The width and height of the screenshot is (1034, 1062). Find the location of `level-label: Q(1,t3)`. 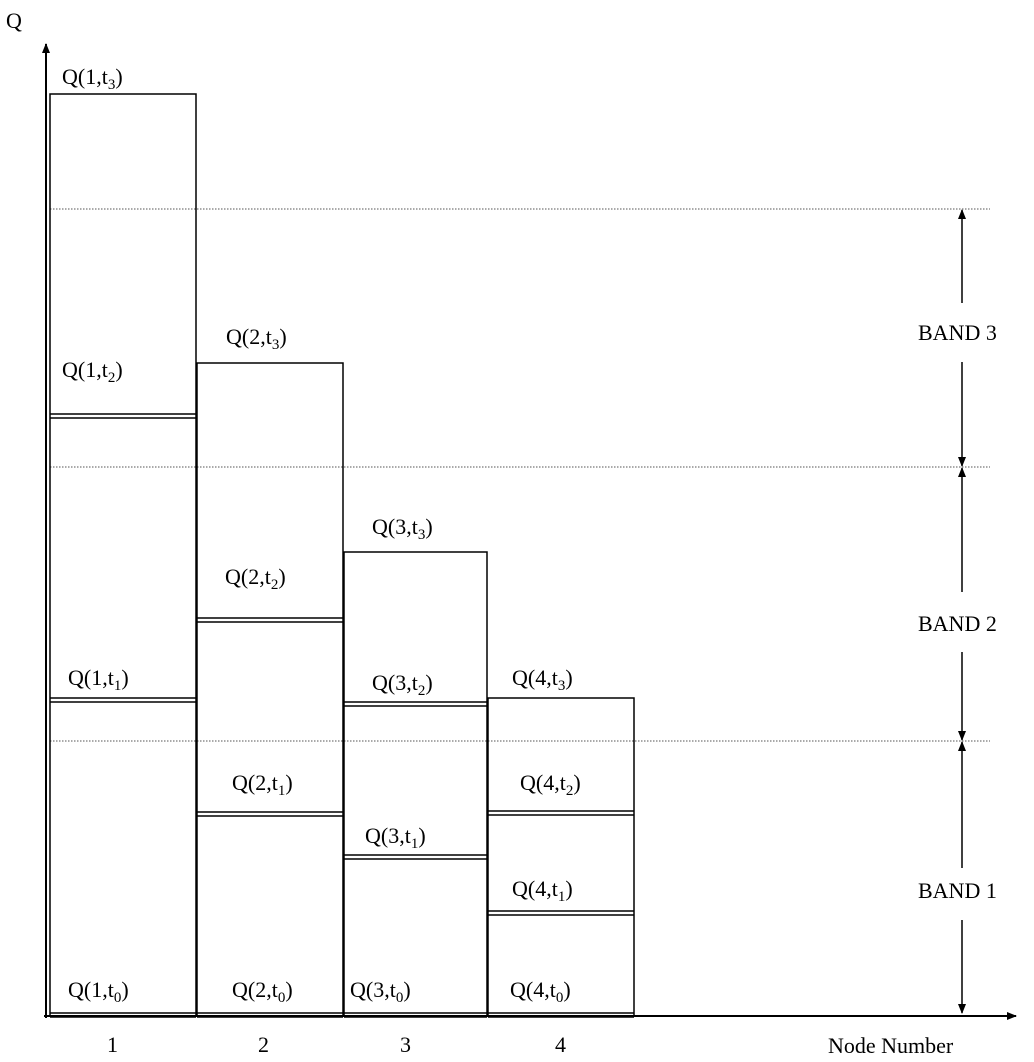

level-label: Q(1,t3) is located at coordinates (92, 78).